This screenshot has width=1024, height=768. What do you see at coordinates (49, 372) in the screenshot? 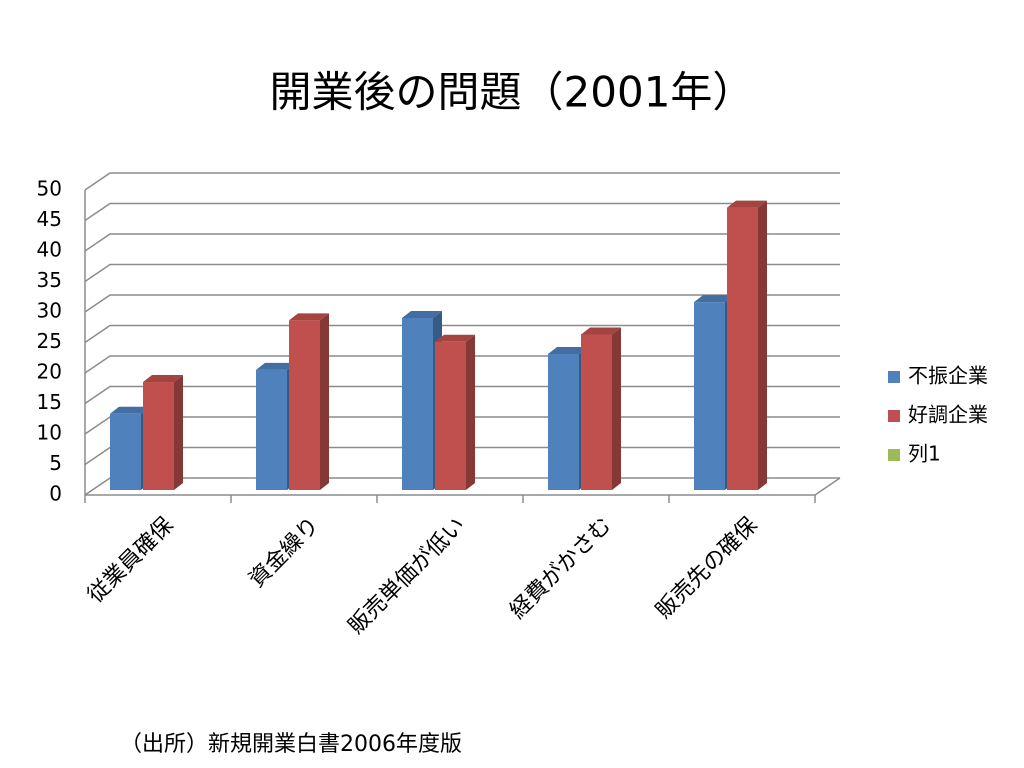
I see `y-tick-label: 20` at bounding box center [49, 372].